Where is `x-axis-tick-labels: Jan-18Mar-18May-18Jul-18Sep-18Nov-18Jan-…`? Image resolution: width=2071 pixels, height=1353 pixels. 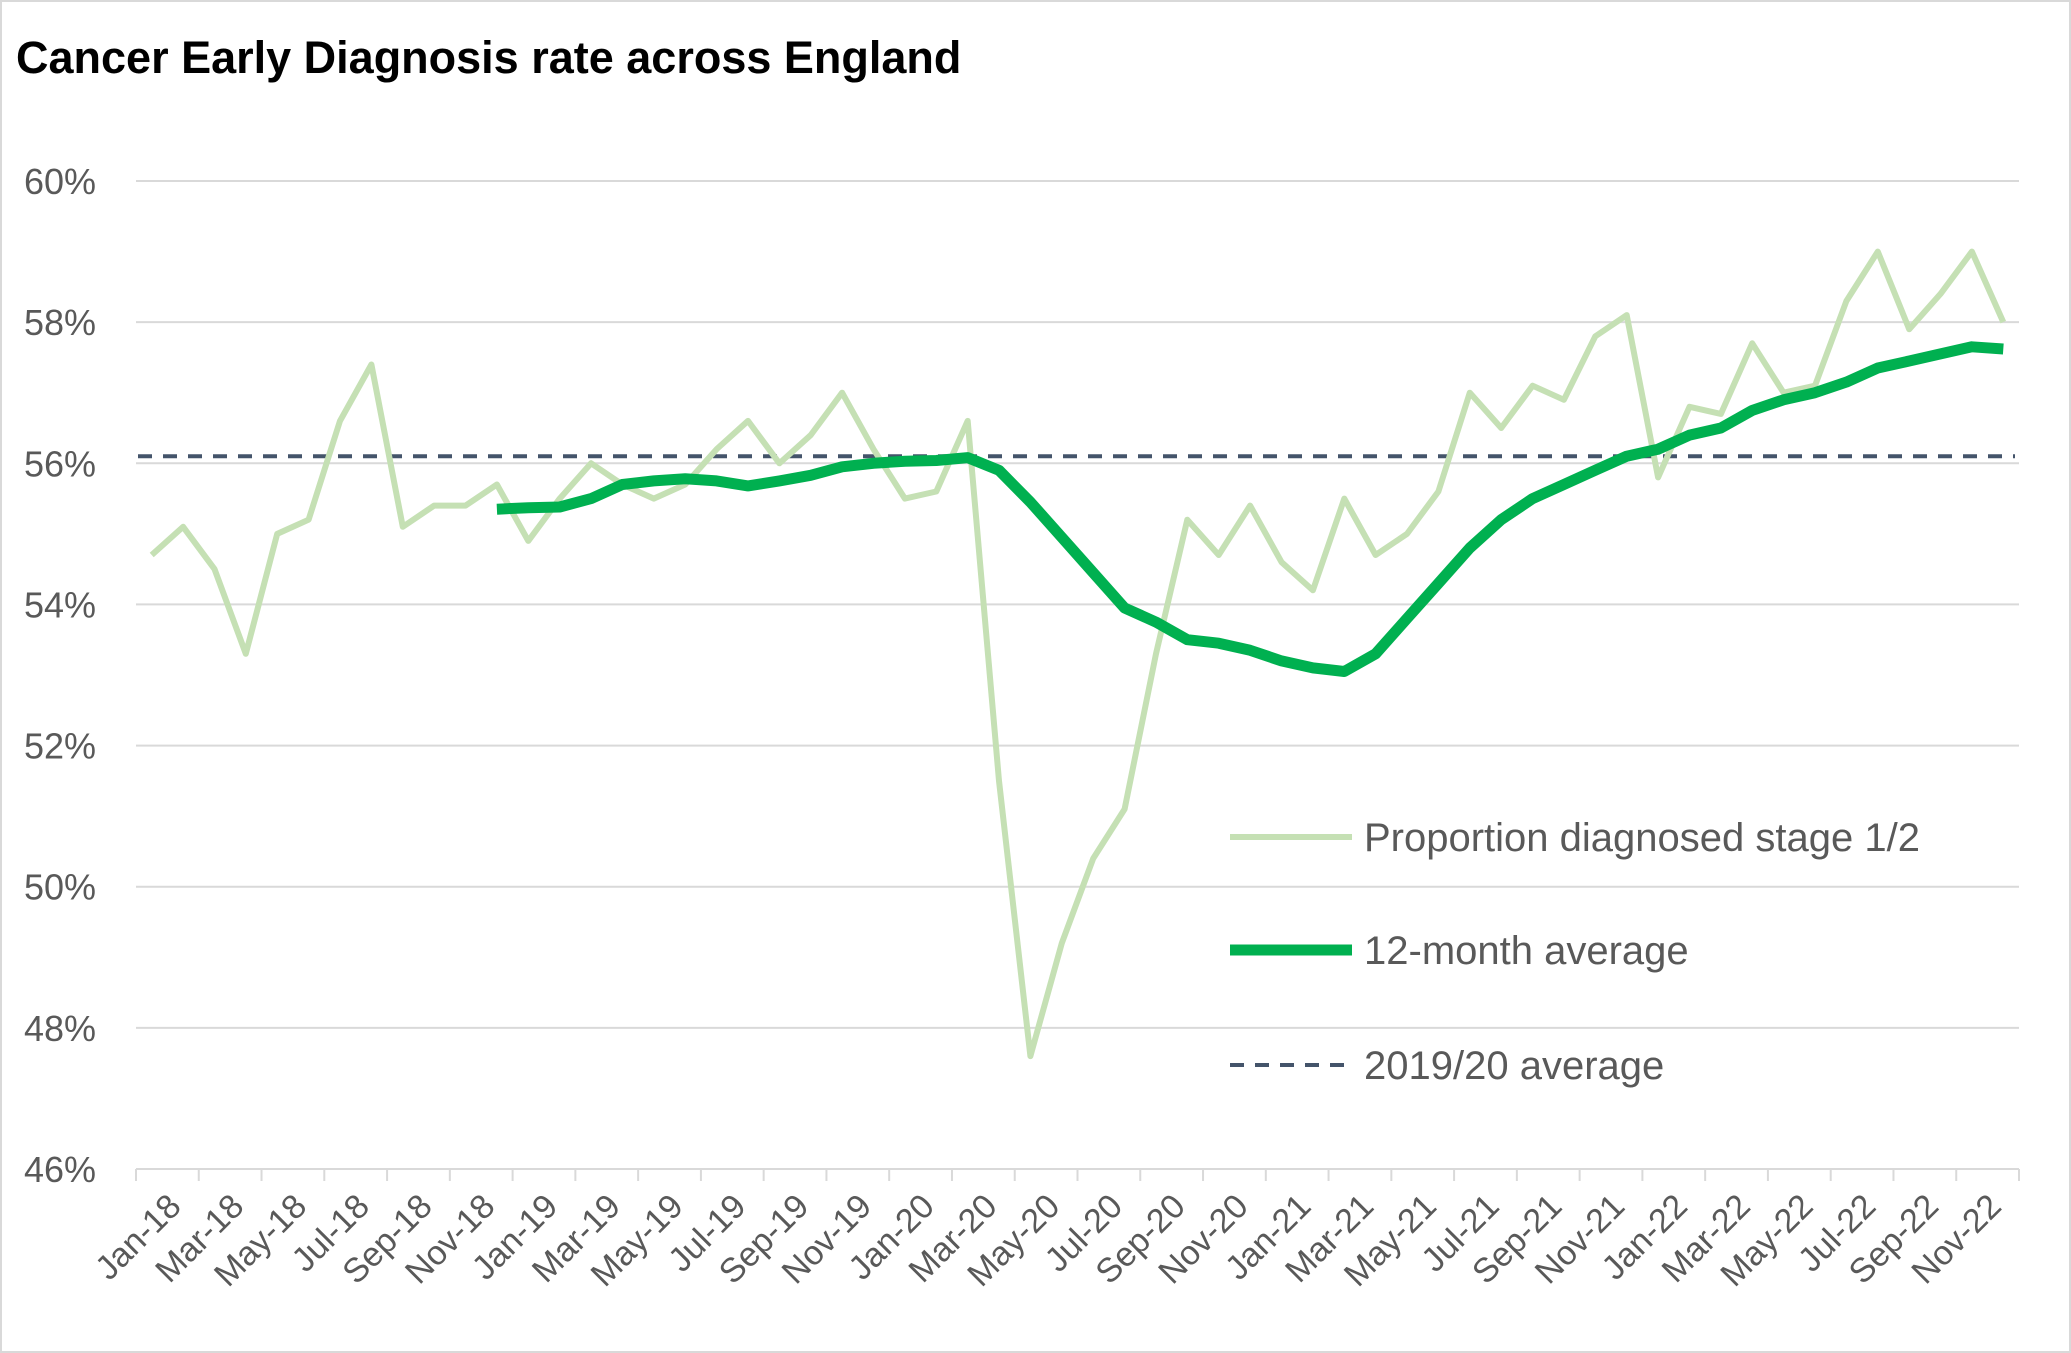 x-axis-tick-labels: Jan-18Mar-18May-18Jul-18Sep-18Nov-18Jan-… is located at coordinates (1048, 1240).